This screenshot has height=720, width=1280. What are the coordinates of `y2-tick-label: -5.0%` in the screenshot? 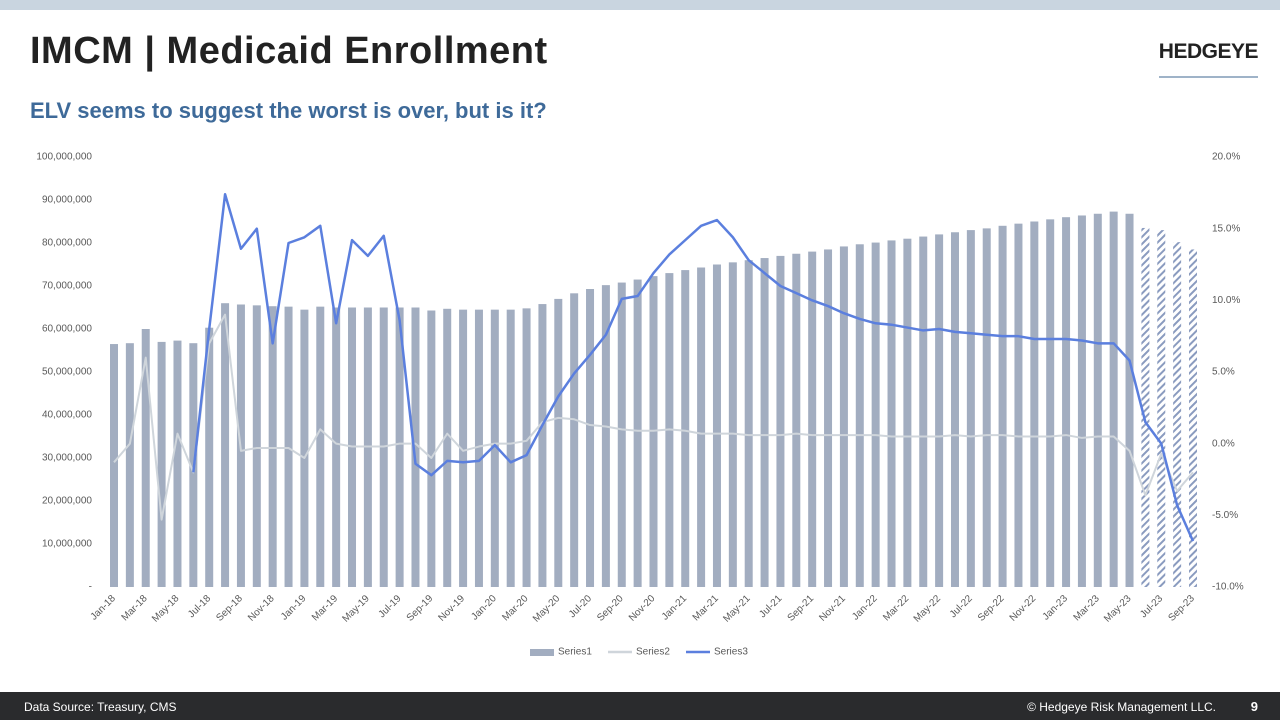 It's located at (1225, 515).